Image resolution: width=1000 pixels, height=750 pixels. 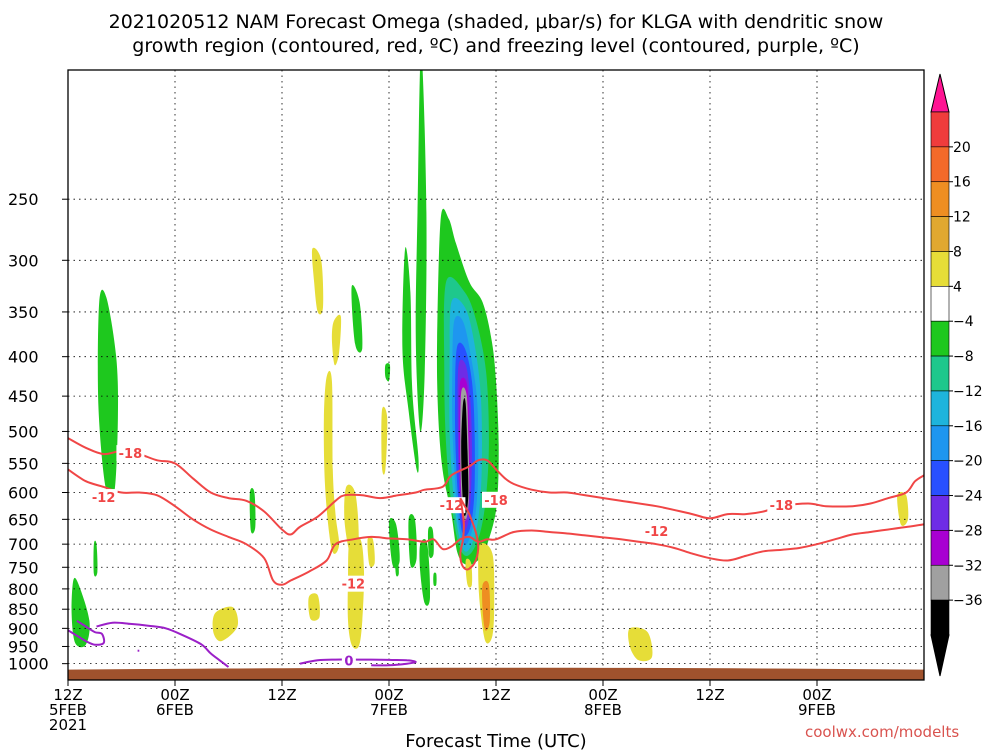 What do you see at coordinates (23, 544) in the screenshot?
I see `y-tick-label: 700` at bounding box center [23, 544].